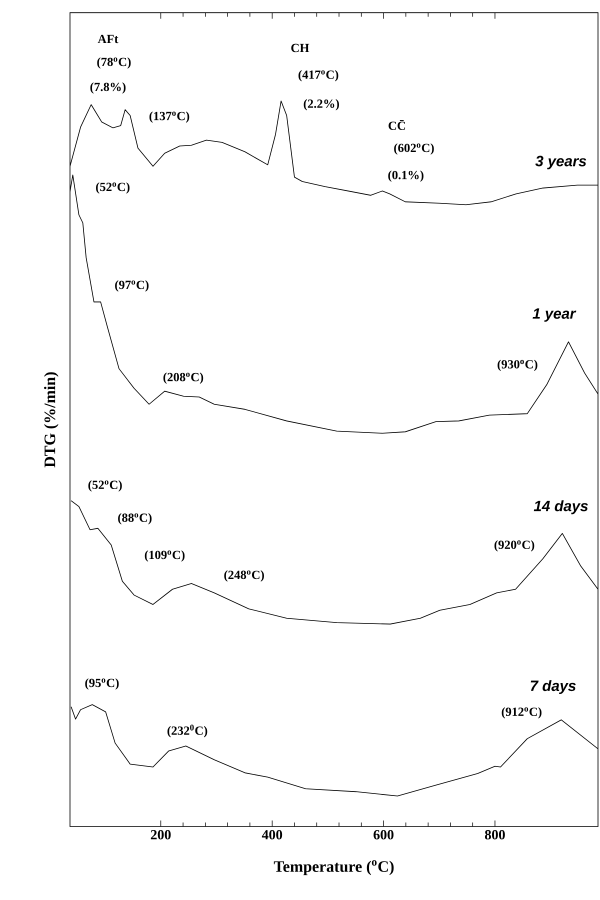 The image size is (600, 900). I want to click on x-axis-title: Temperature ($^{o}$C), so click(334, 868).